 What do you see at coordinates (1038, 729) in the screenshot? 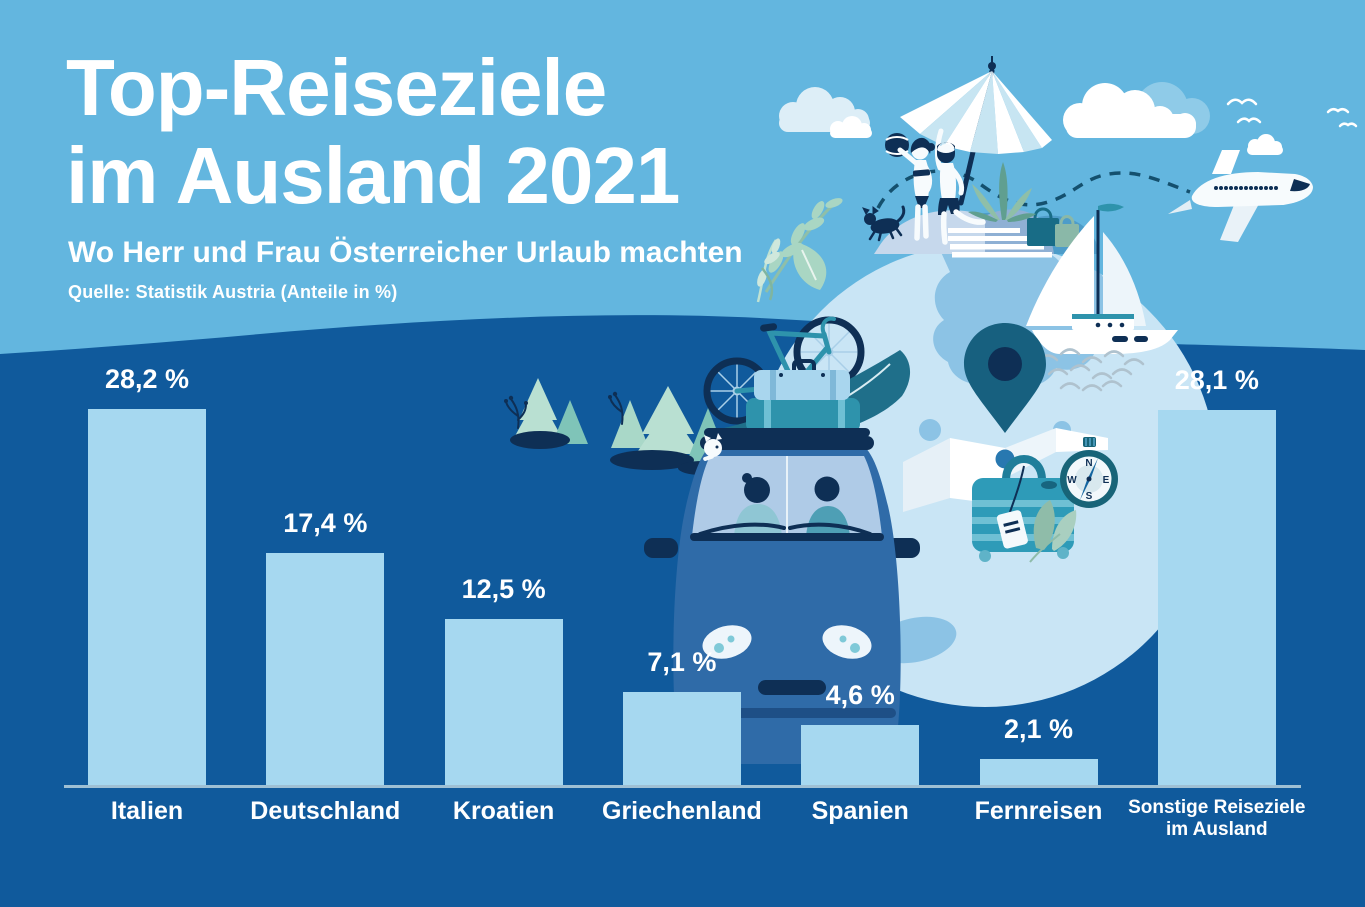
I see `bar-value-label: 2,1 %` at bounding box center [1038, 729].